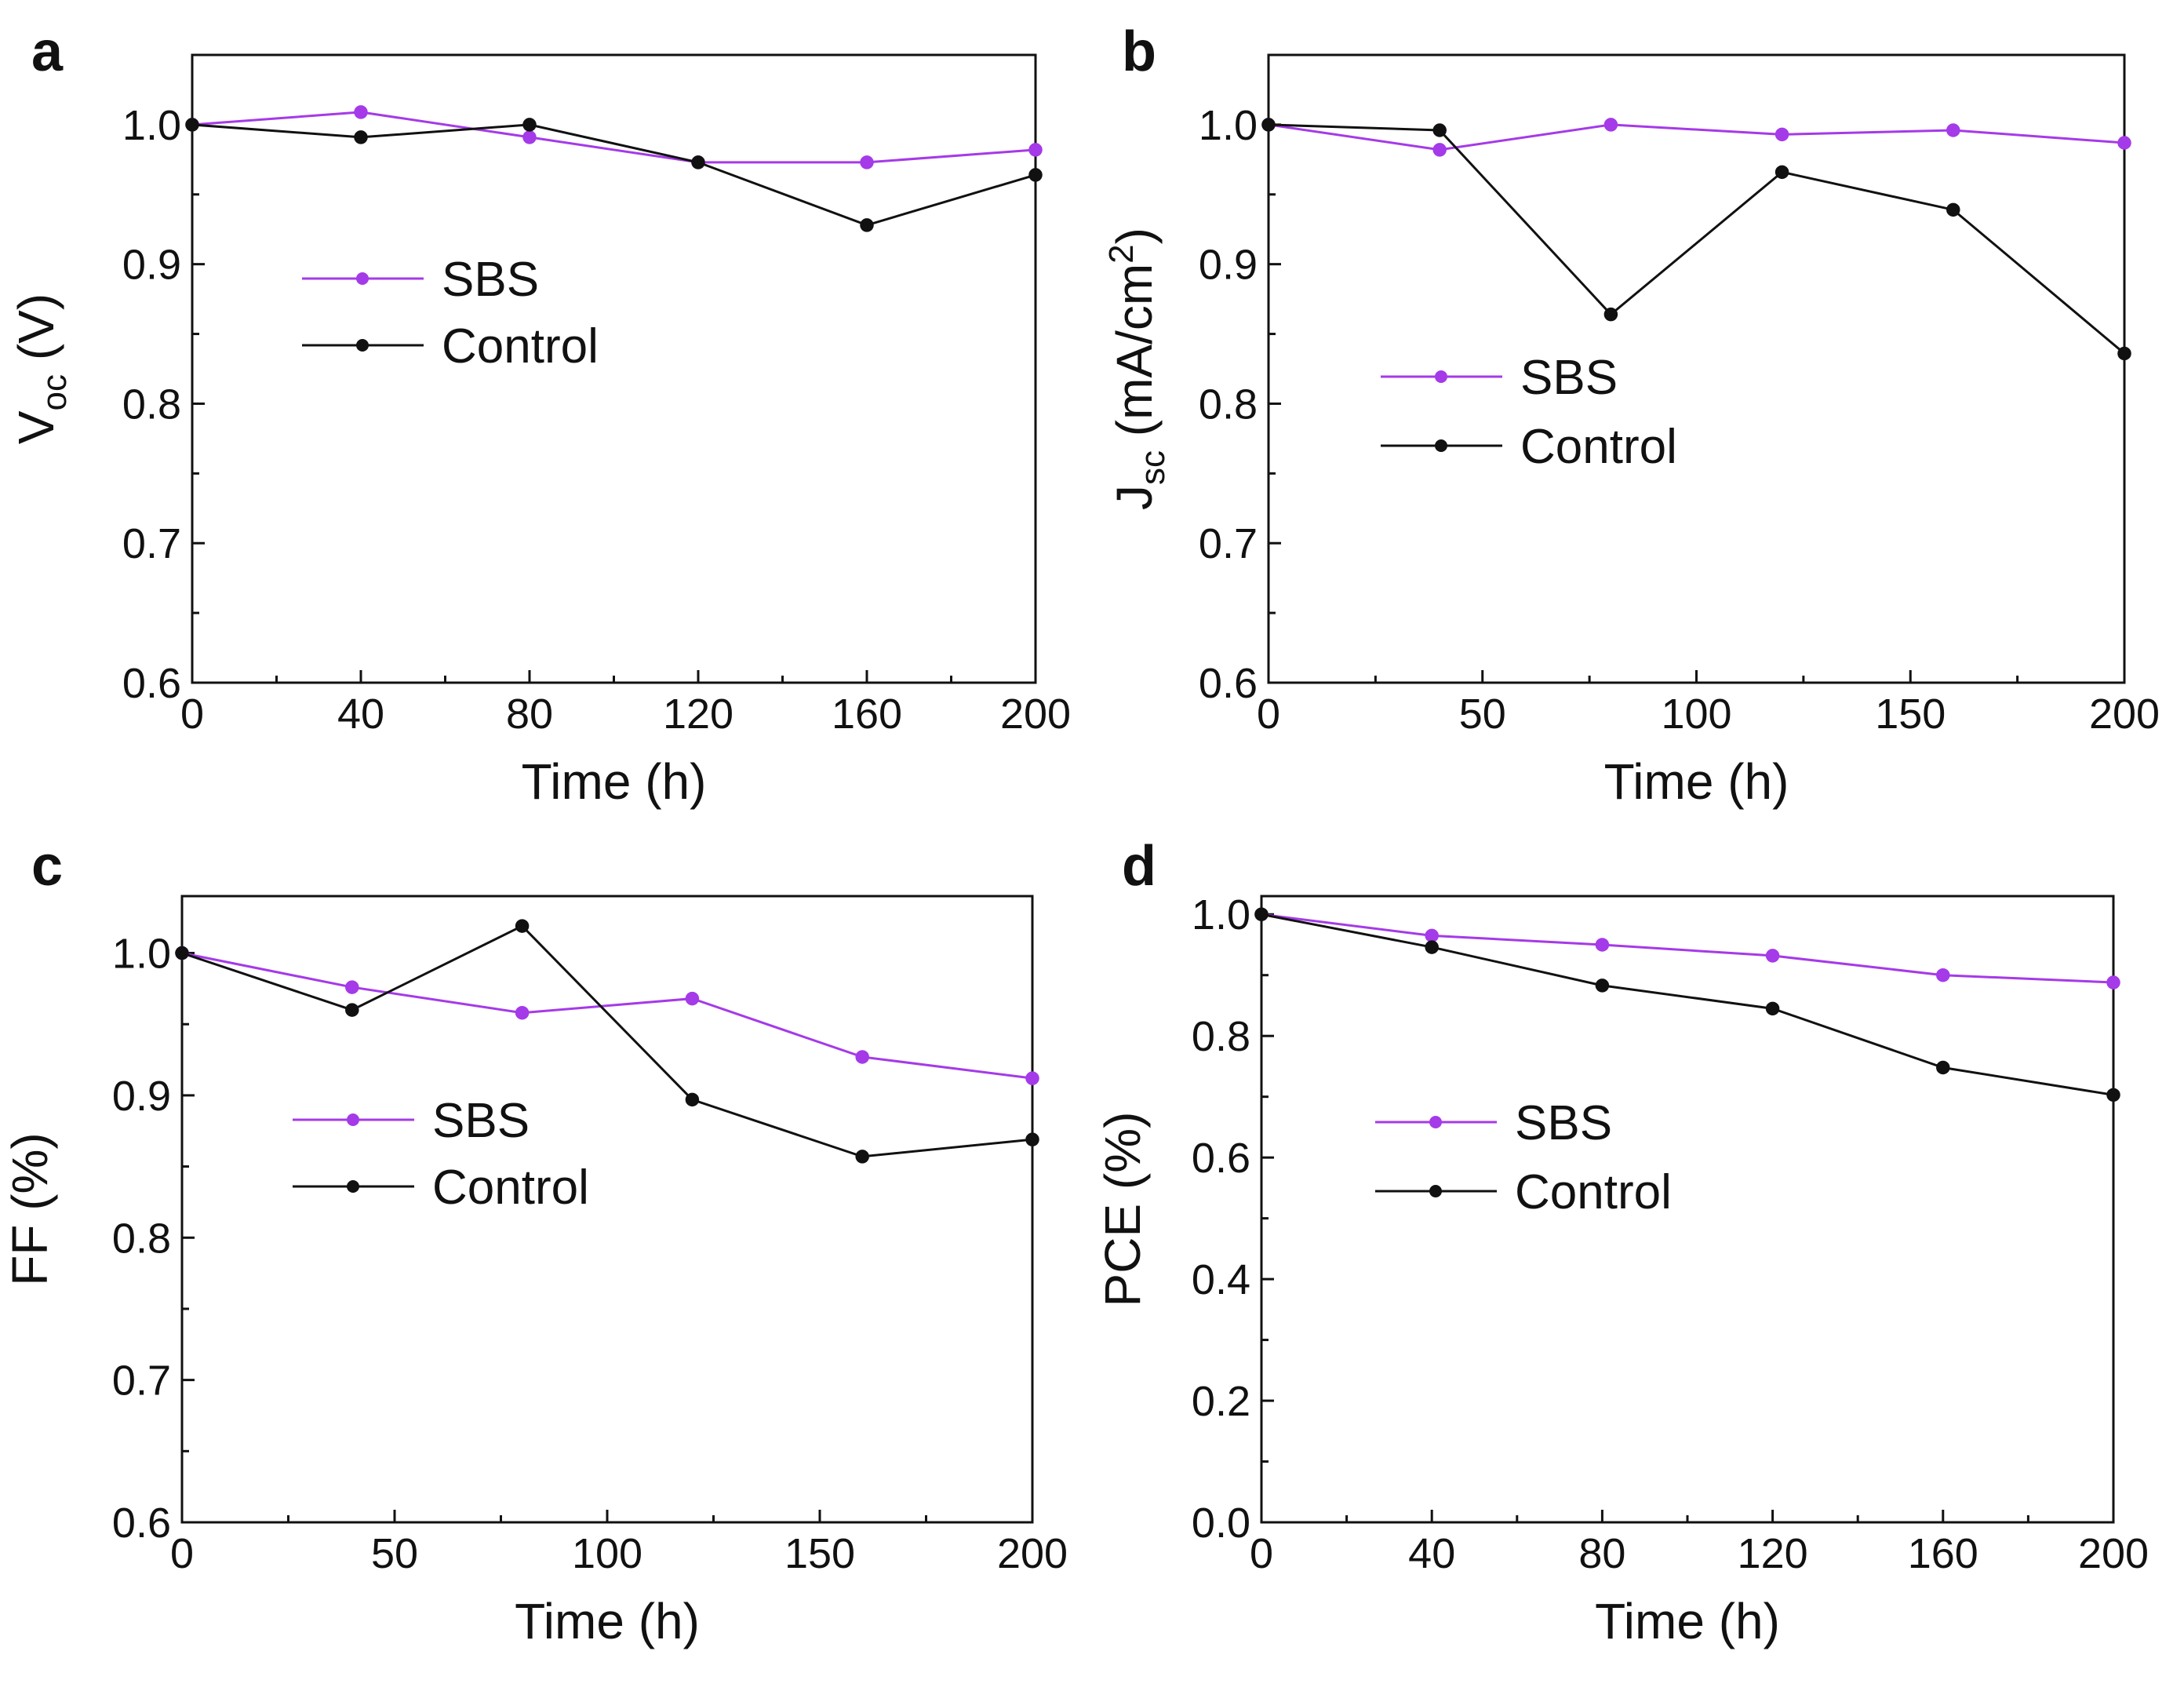 The height and width of the screenshot is (1702, 2184). What do you see at coordinates (529, 714) in the screenshot?
I see `x-tick-label: 80` at bounding box center [529, 714].